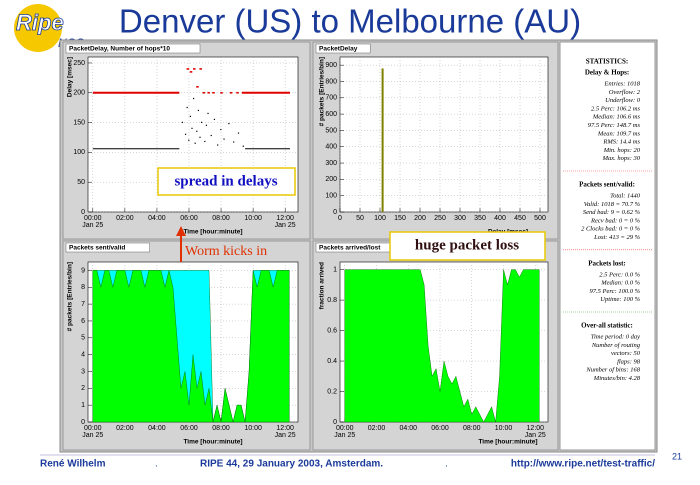 This screenshot has height=485, width=700. I want to click on stats-line: Number of routing, so click(616, 345).